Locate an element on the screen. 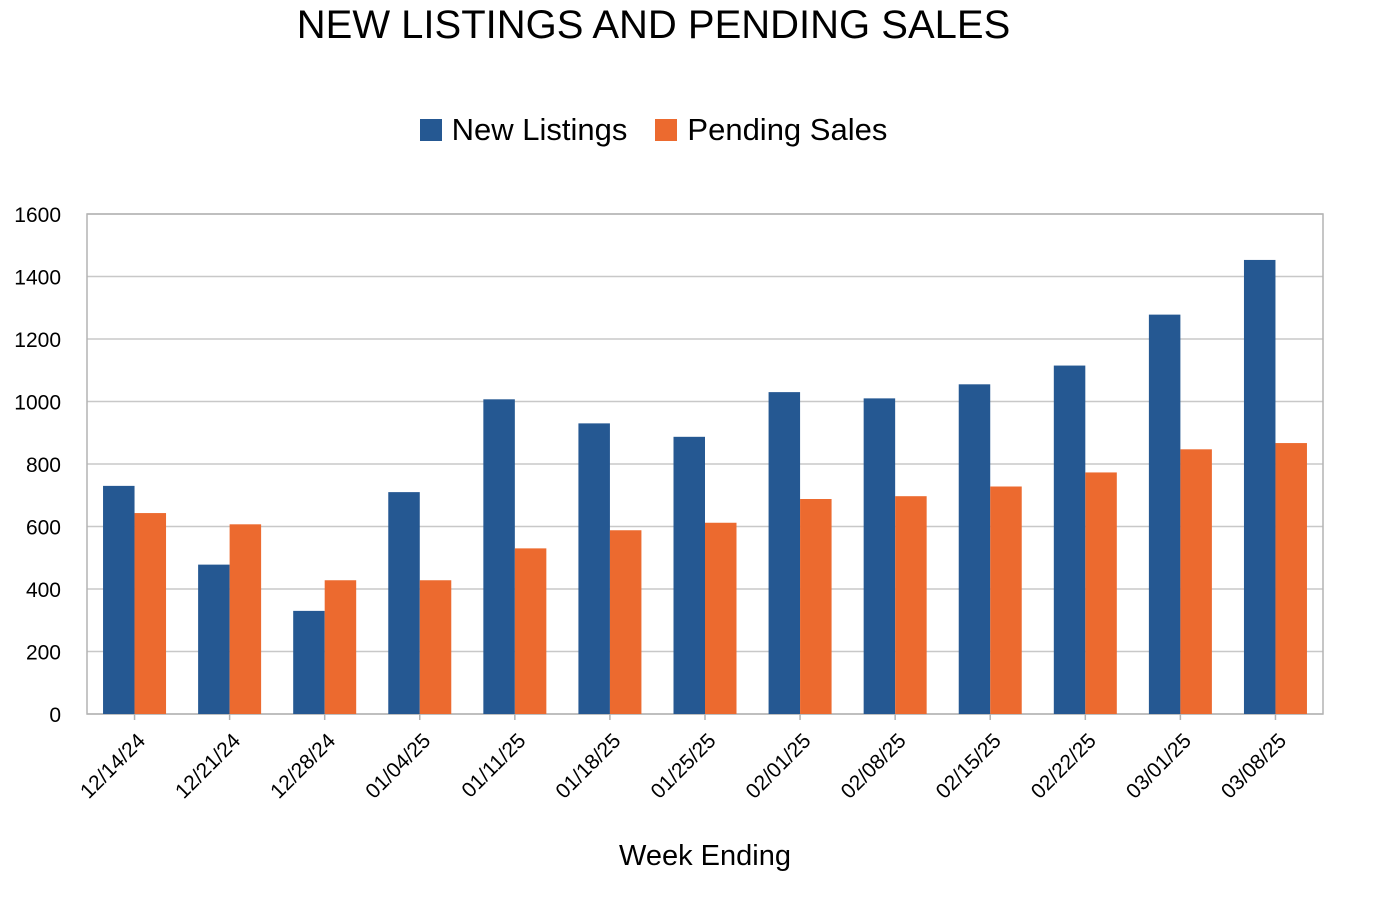  y-tick-label: 200 is located at coordinates (43, 653).